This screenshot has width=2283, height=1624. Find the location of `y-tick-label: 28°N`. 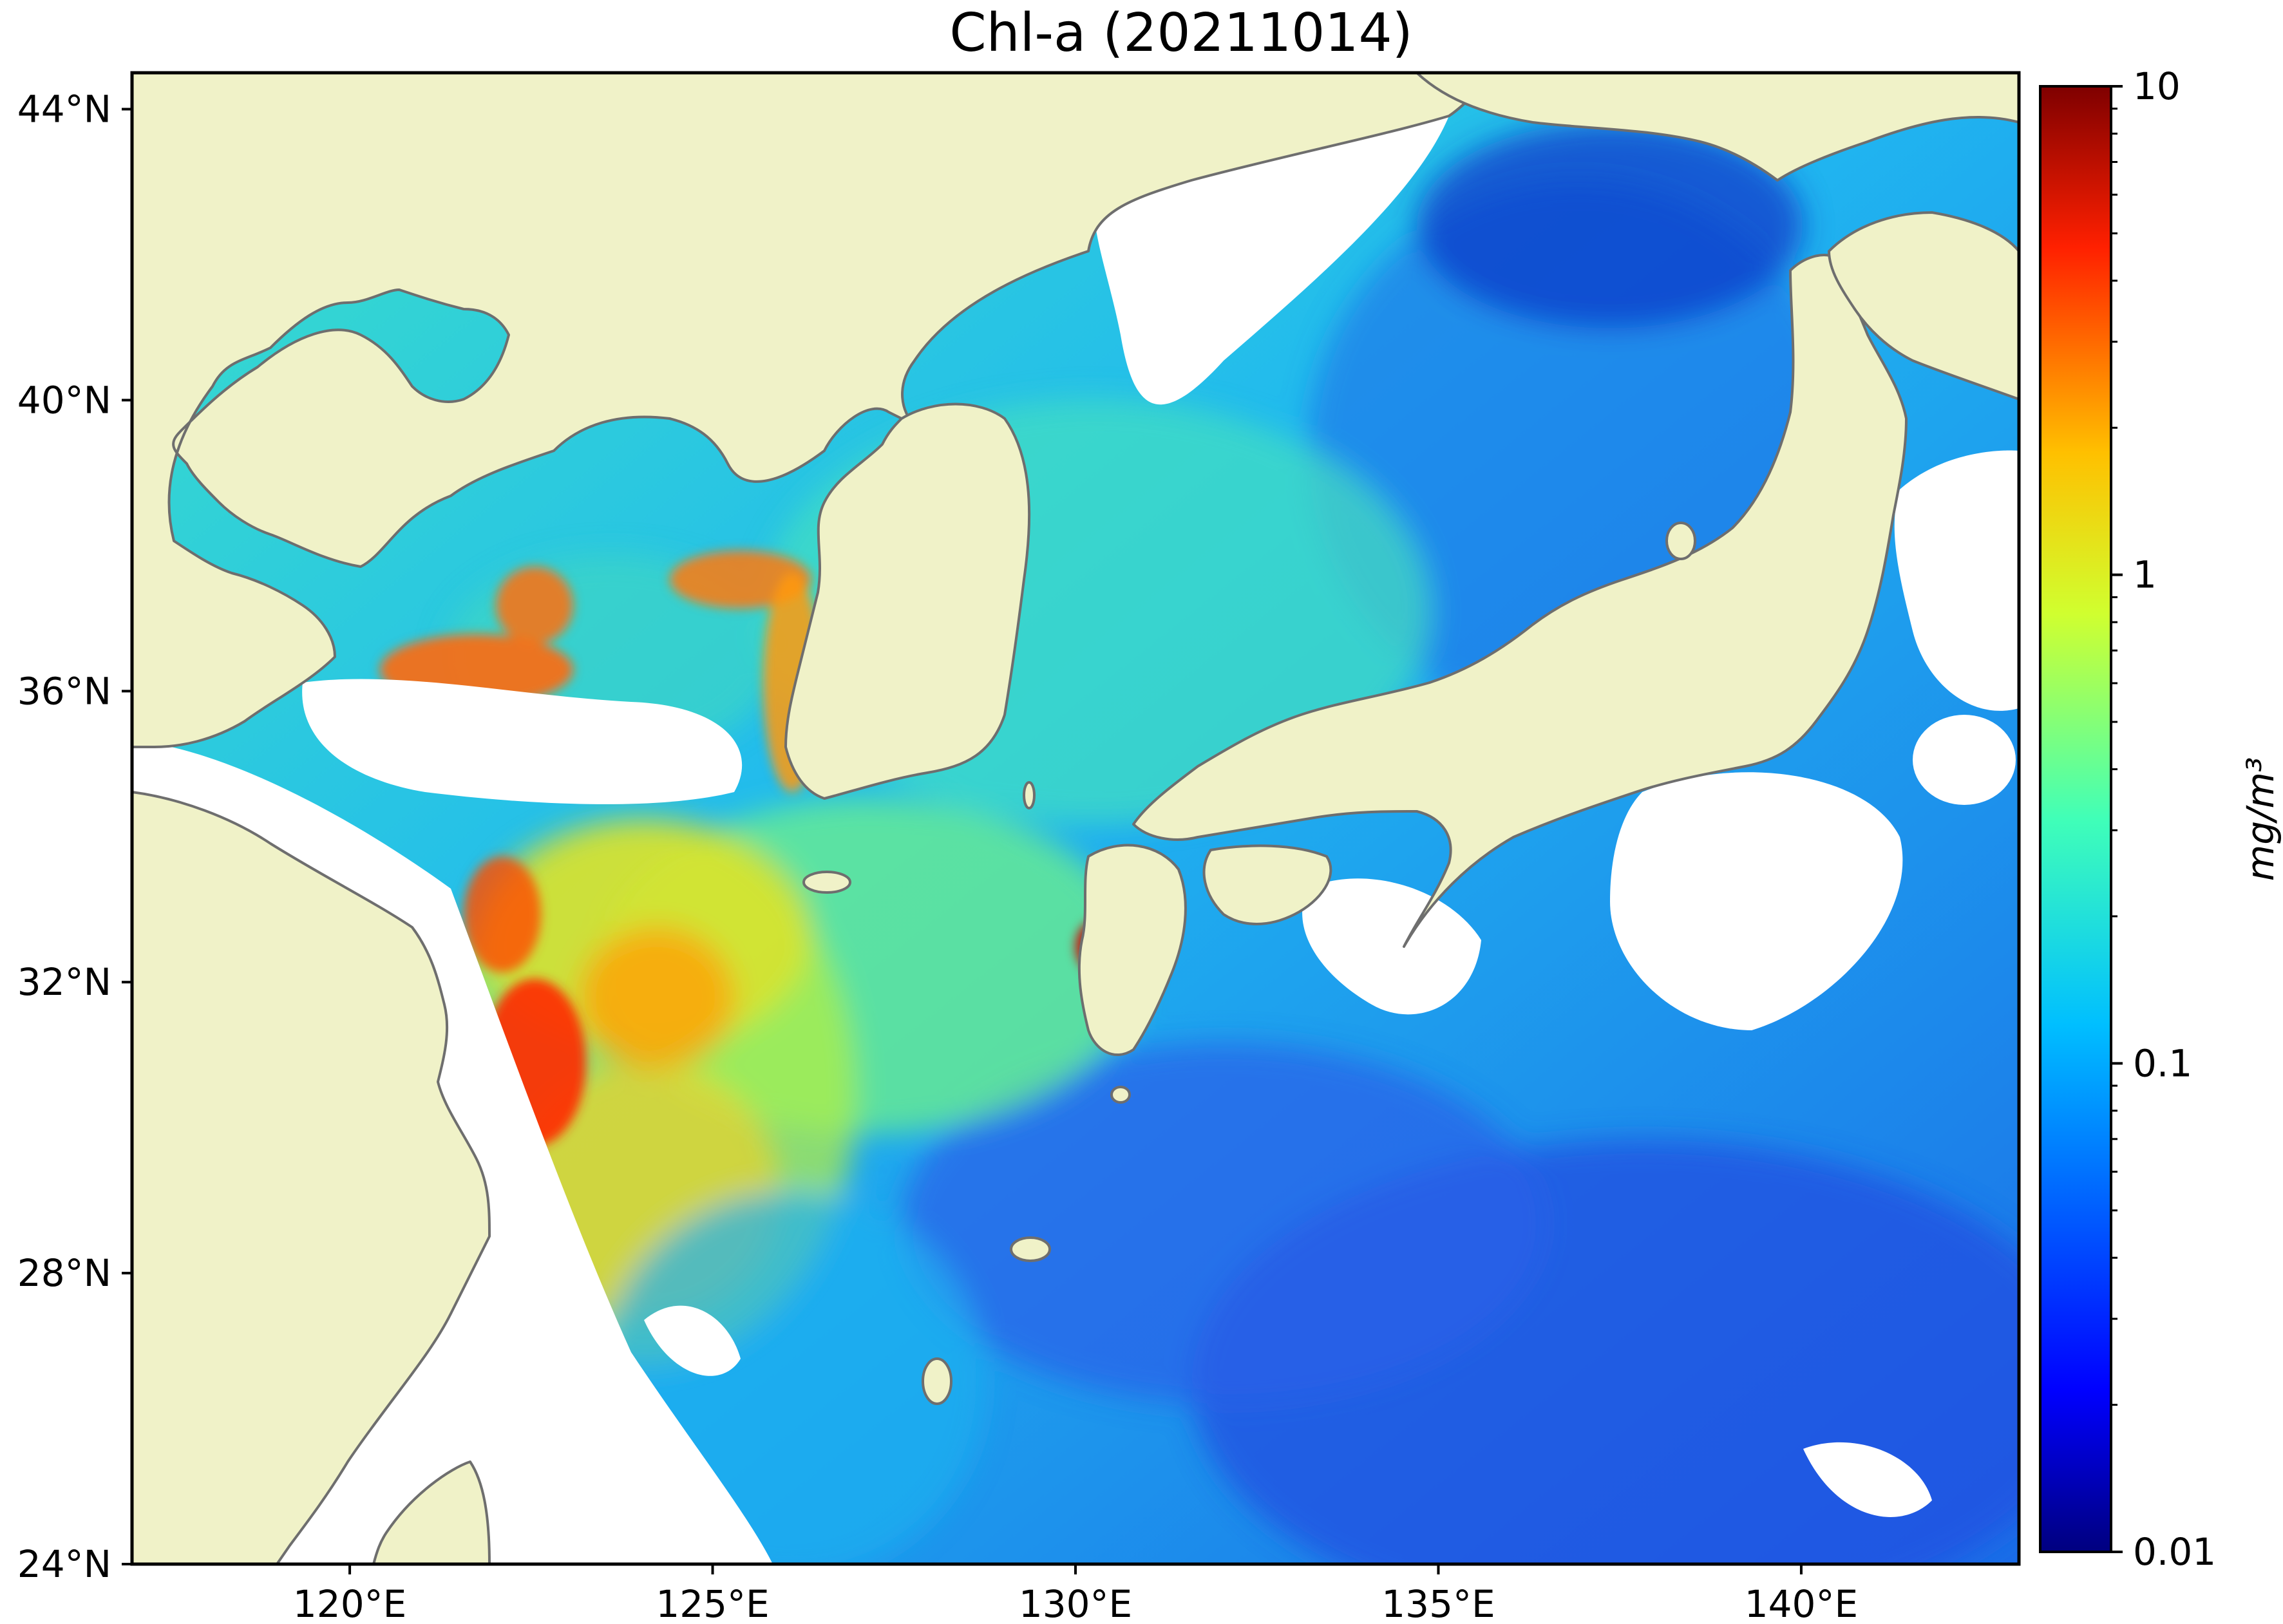

y-tick-label: 28°N is located at coordinates (64, 1273).